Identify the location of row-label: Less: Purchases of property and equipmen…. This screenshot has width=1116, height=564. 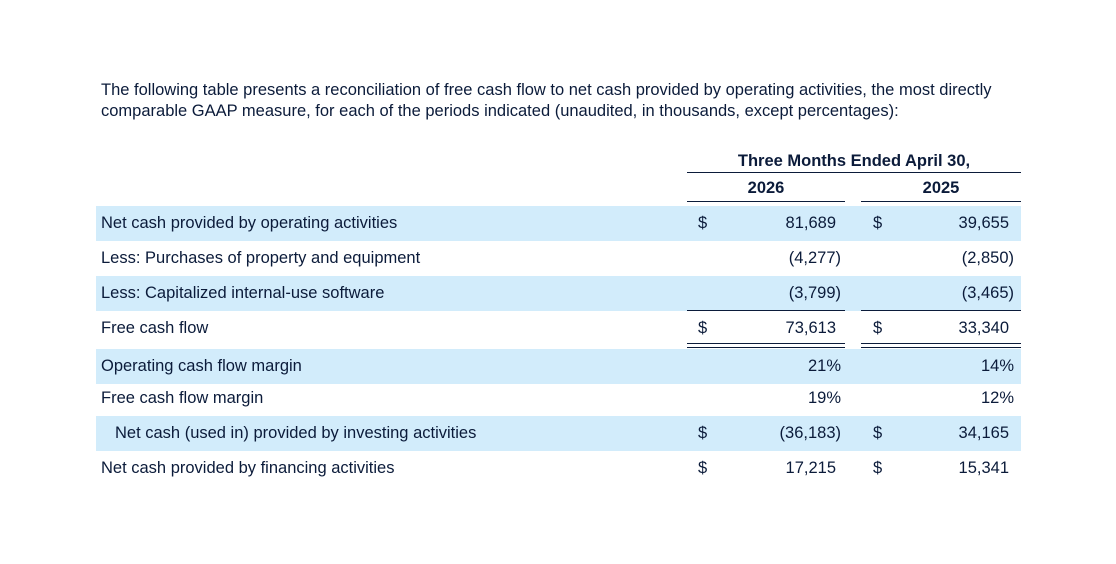
(261, 258).